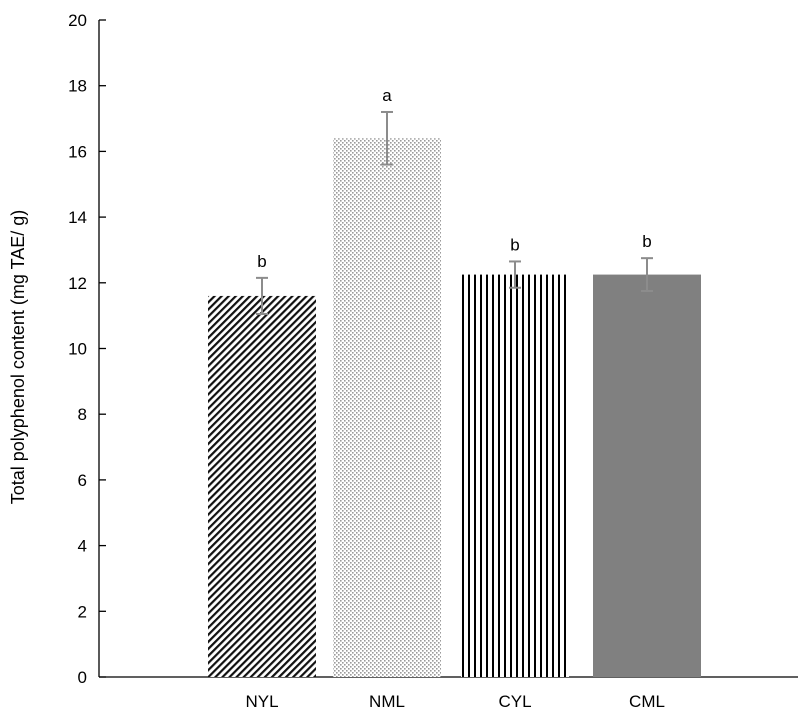  I want to click on y-tick-label: 6, so click(82, 480).